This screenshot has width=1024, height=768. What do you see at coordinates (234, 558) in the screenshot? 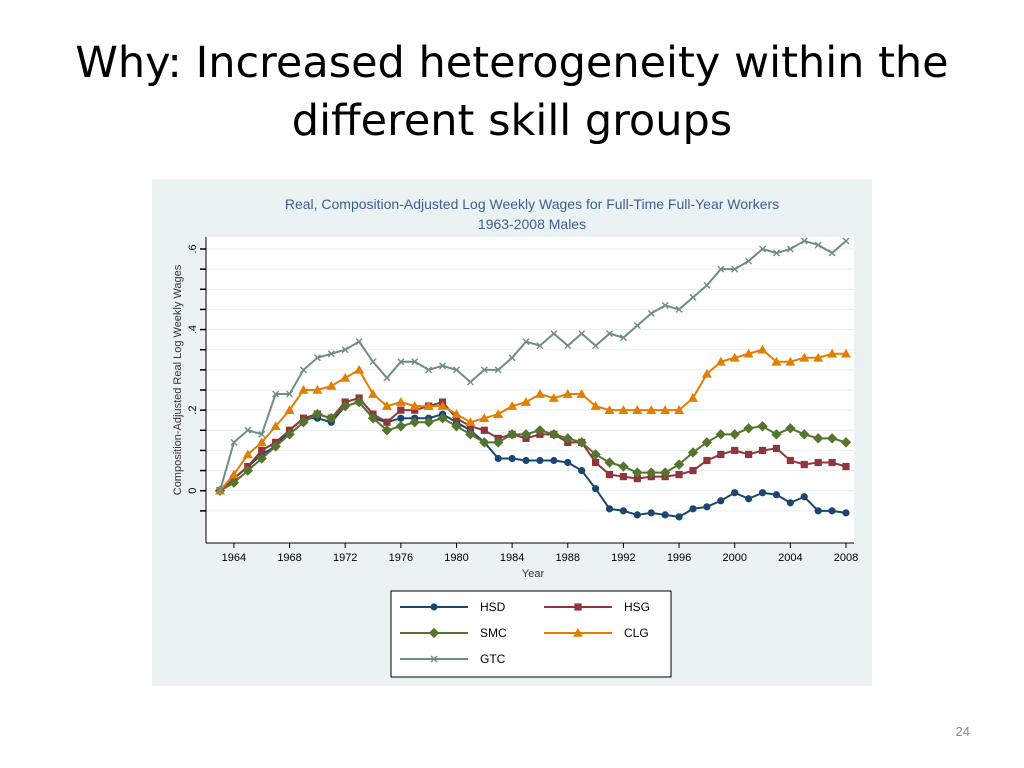
I see `x-tick-label: 1964` at bounding box center [234, 558].